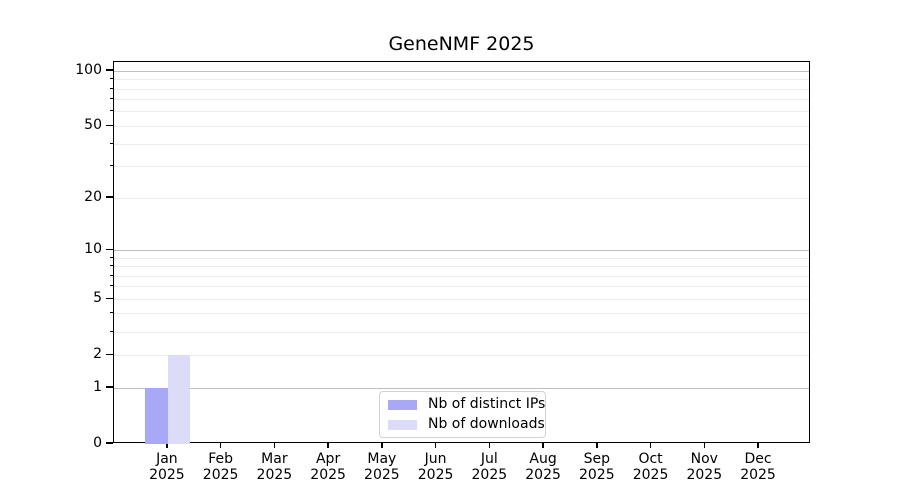 The height and width of the screenshot is (500, 900). Describe the element at coordinates (97, 387) in the screenshot. I see `y-tick-label: 1` at that location.